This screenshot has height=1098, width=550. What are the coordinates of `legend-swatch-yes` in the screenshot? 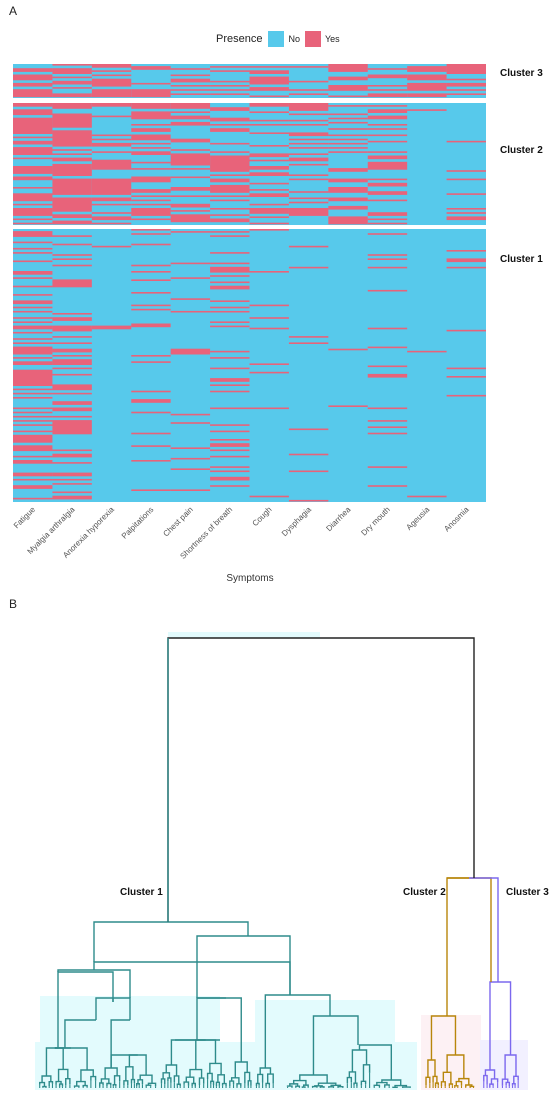 It's located at (313, 39).